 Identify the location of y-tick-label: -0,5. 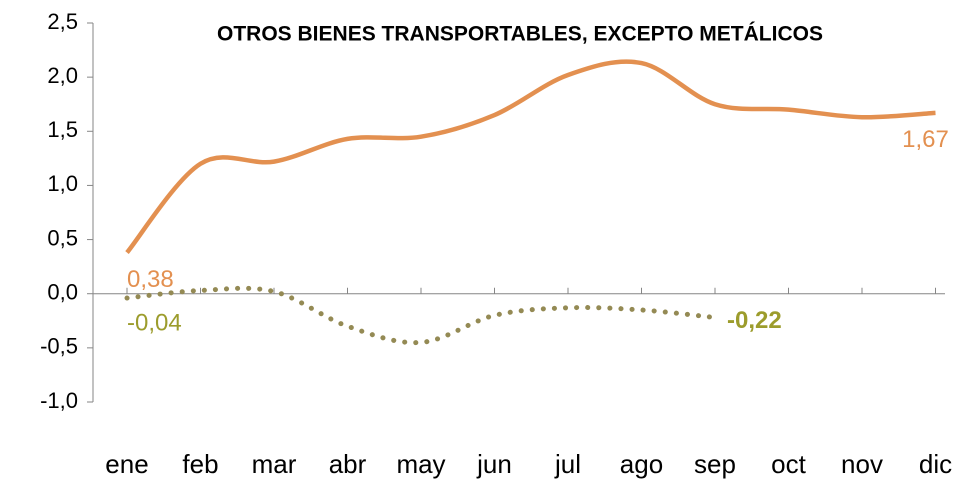
(59, 346).